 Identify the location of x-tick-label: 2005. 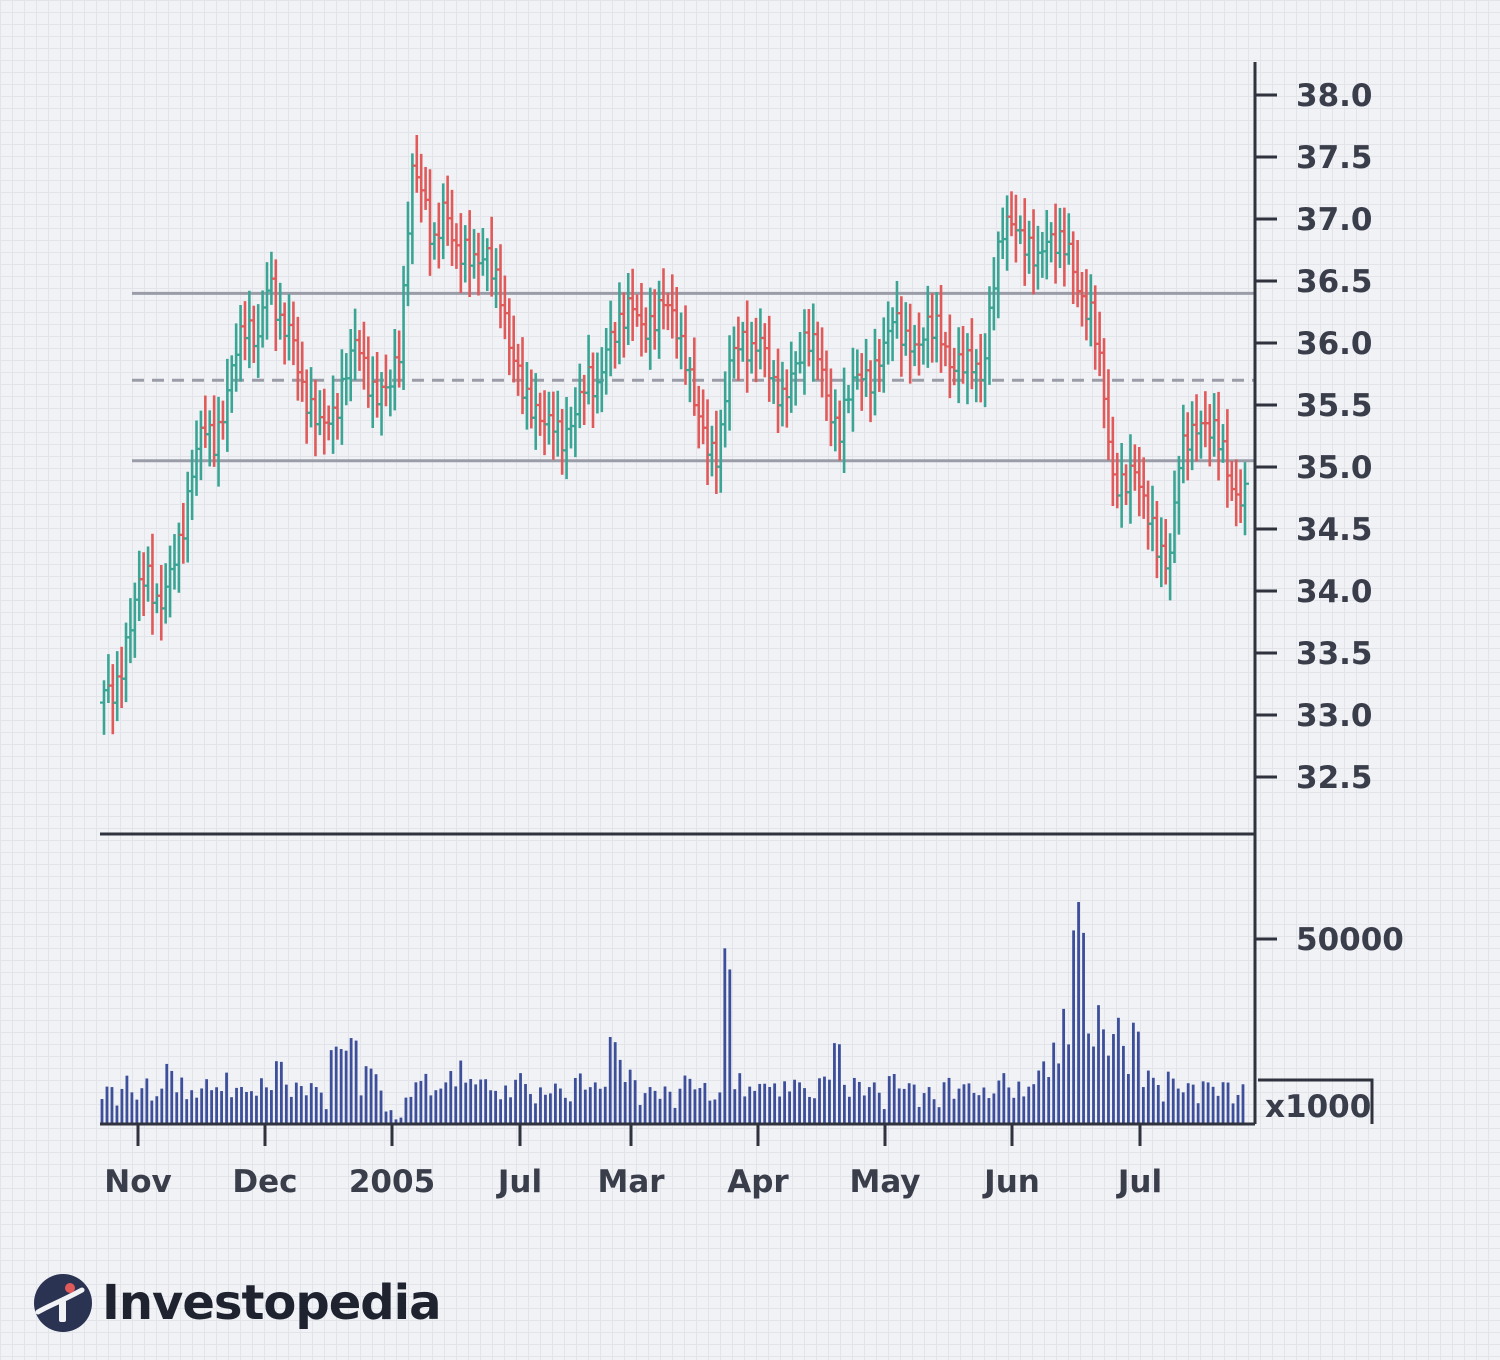
(392, 1182).